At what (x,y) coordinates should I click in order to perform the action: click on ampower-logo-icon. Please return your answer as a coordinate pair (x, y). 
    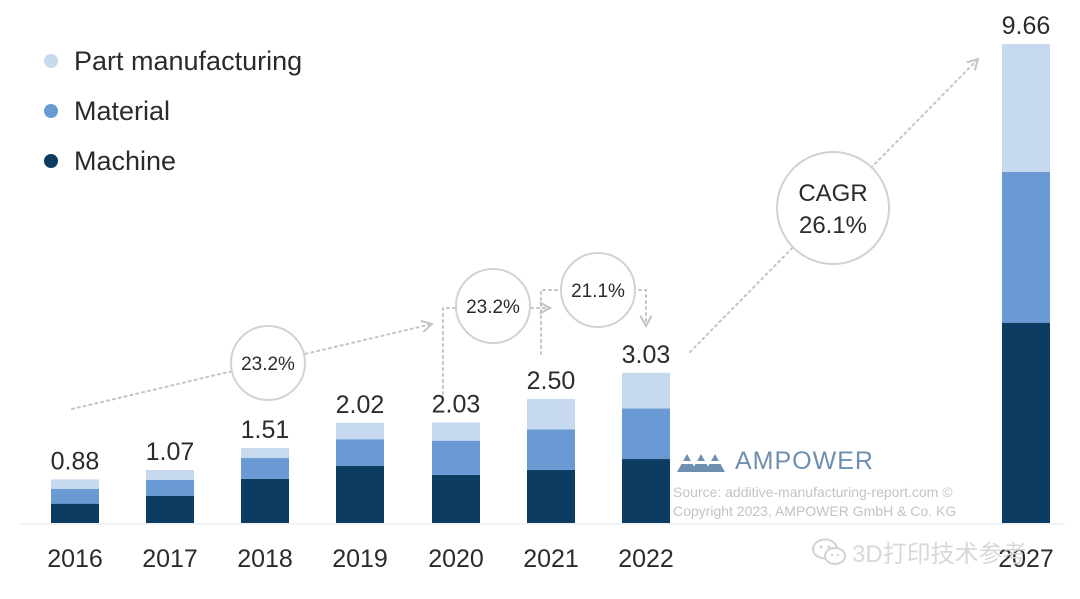
    Looking at the image, I should click on (701, 462).